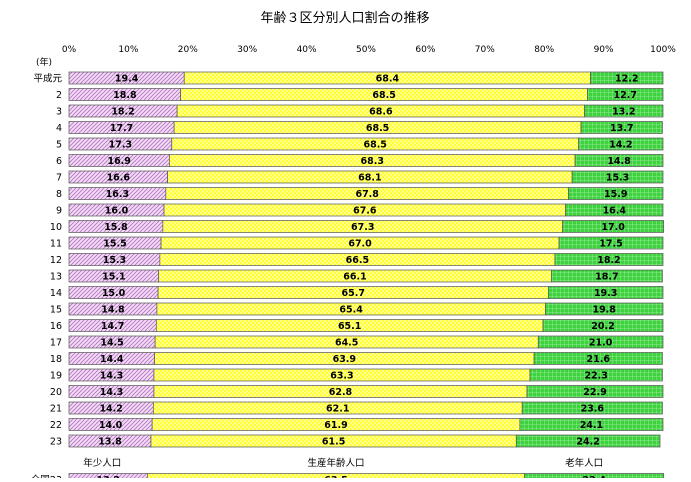  What do you see at coordinates (602, 326) in the screenshot?
I see `data-label: 20.2` at bounding box center [602, 326].